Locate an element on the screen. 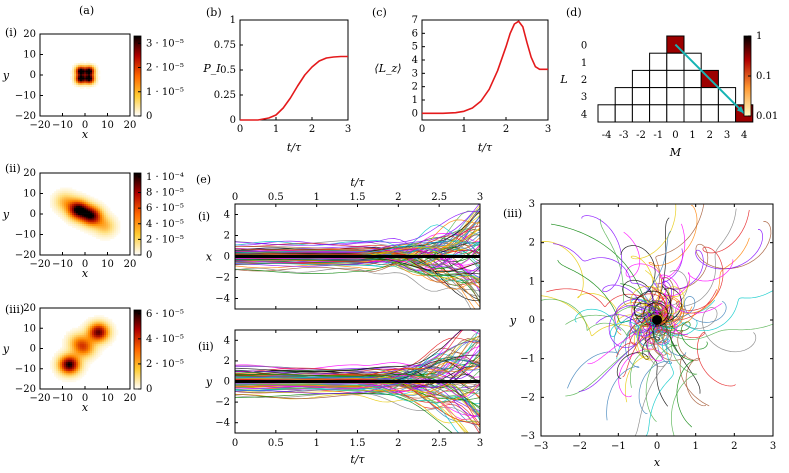 The image size is (789, 473). x-tick-label: 2.5 is located at coordinates (439, 443).